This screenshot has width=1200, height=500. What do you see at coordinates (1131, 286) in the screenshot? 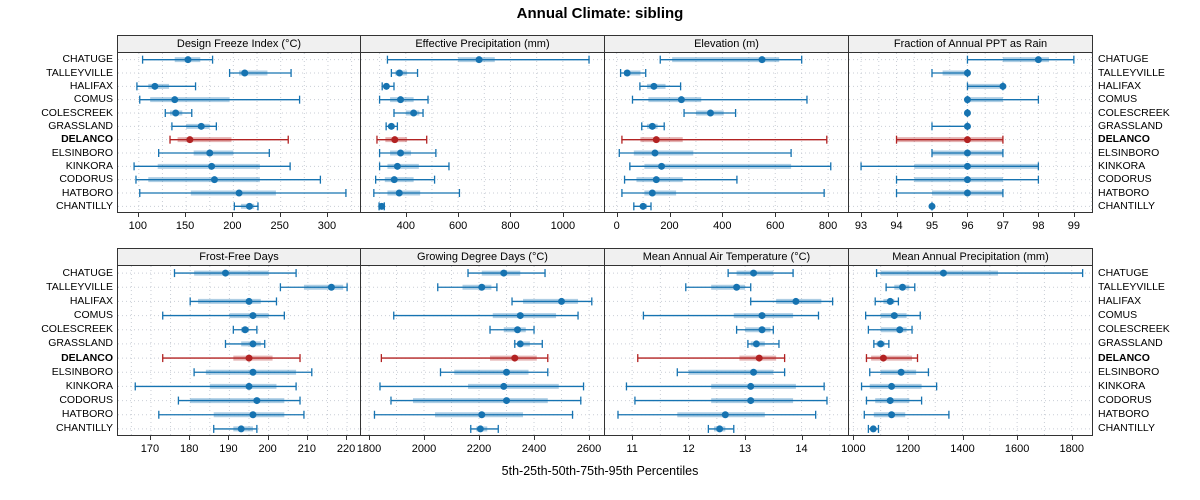
I see `site-label-right: TALLEYVILLE` at bounding box center [1131, 286].